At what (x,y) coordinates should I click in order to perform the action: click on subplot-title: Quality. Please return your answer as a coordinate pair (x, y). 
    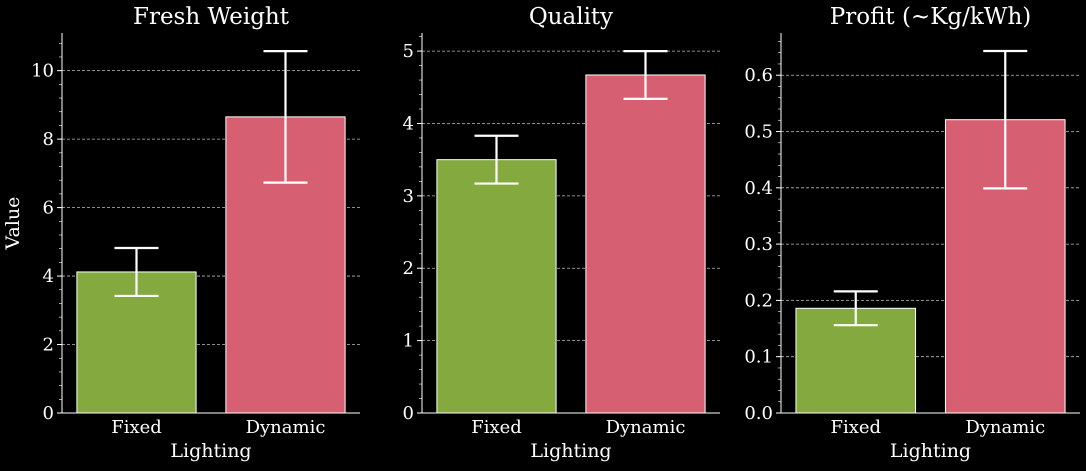
    Looking at the image, I should click on (571, 17).